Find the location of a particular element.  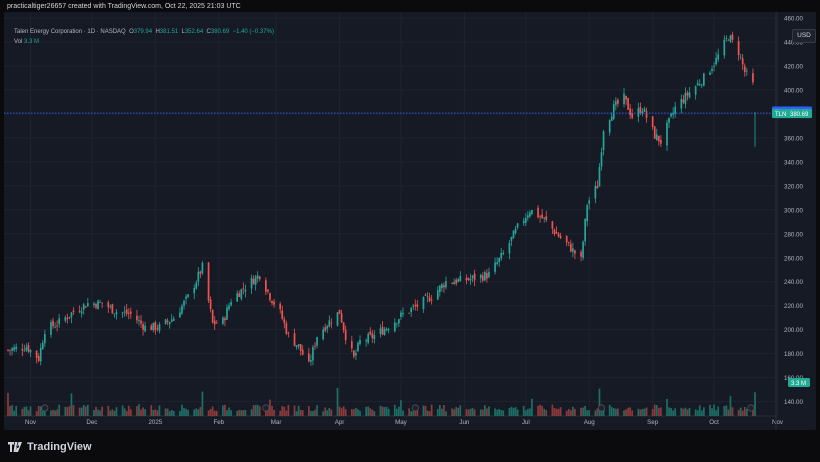

currency-button: USD is located at coordinates (804, 36).